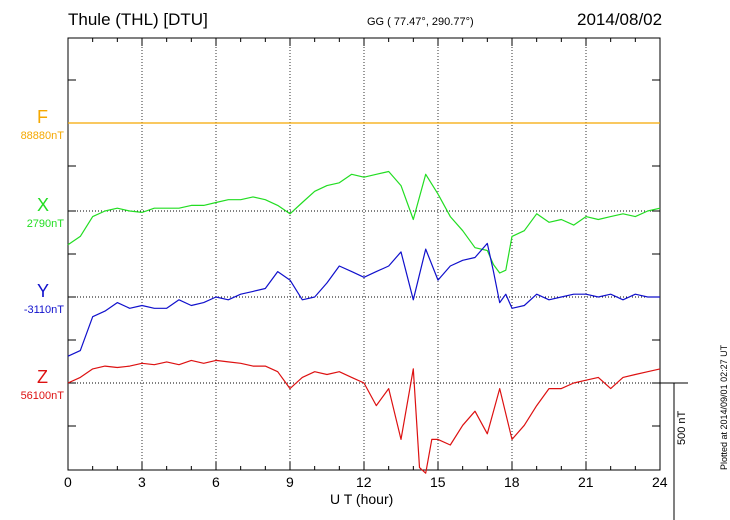 The height and width of the screenshot is (520, 730). What do you see at coordinates (724, 407) in the screenshot?
I see `plotted-timestamp: Plotted at 2014/09/01 02:27 UT` at bounding box center [724, 407].